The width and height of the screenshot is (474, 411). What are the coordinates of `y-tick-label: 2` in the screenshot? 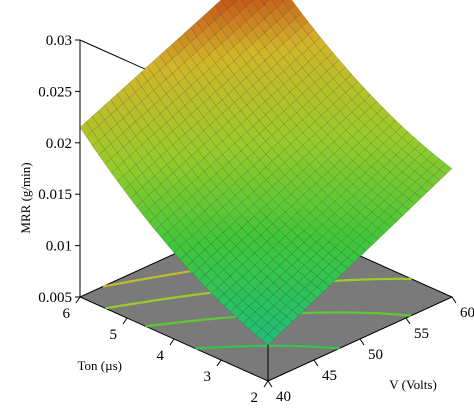 It's located at (255, 398).